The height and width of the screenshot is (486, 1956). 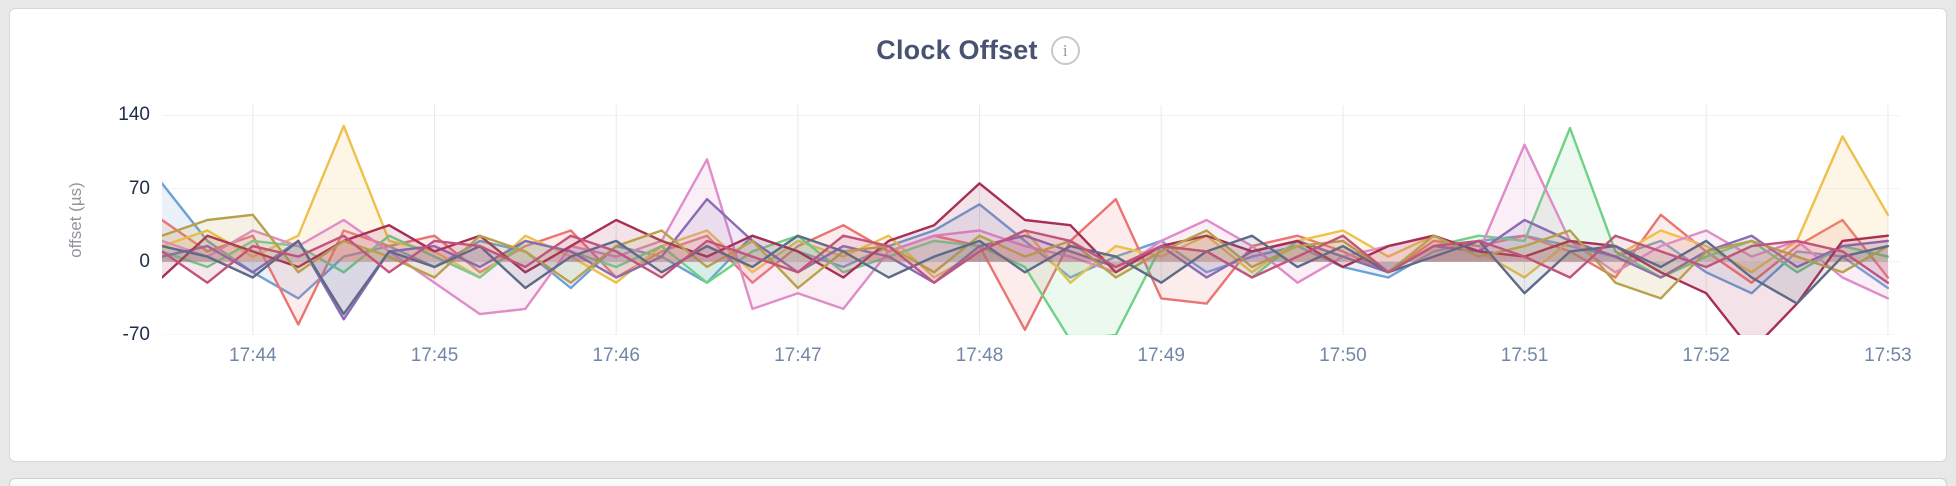 I want to click on chart-title: Clock Offset, so click(x=957, y=50).